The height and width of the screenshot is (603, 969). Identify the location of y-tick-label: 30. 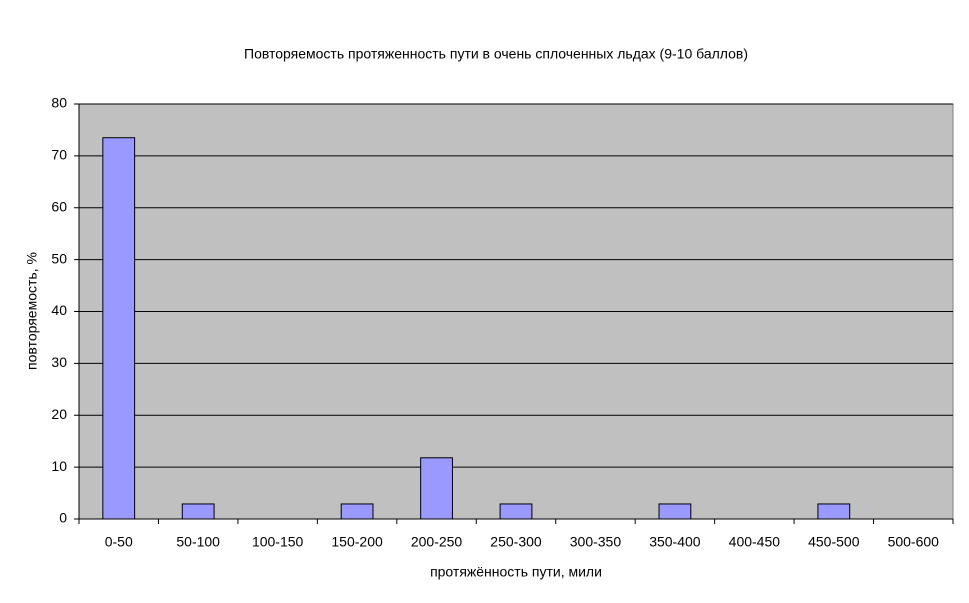
(59, 362).